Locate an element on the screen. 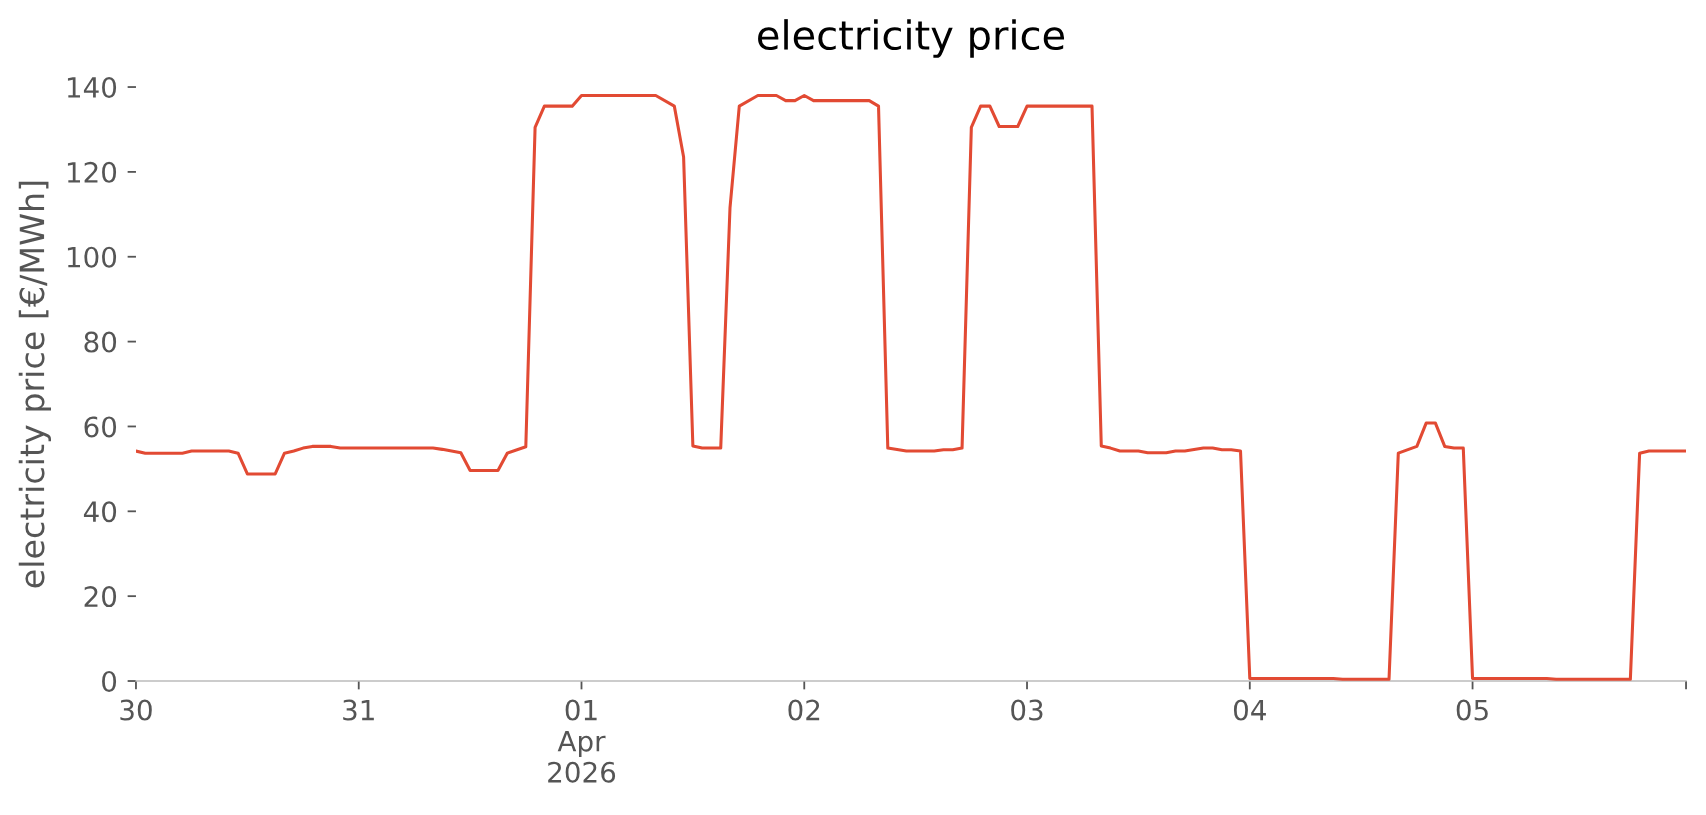 The height and width of the screenshot is (815, 1706). y-tick-label: 80 is located at coordinates (100, 342).